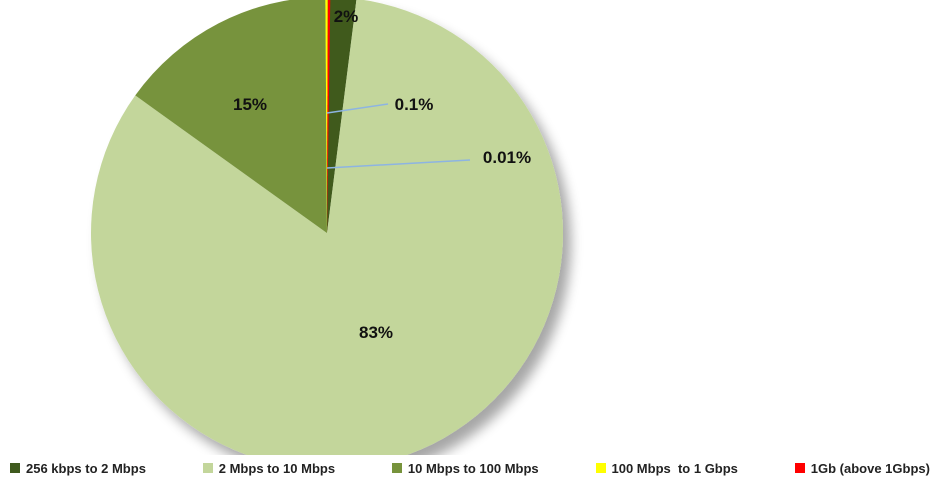  I want to click on legend-item-2-10mbps: 2 Mbps to 10 Mbps, so click(269, 468).